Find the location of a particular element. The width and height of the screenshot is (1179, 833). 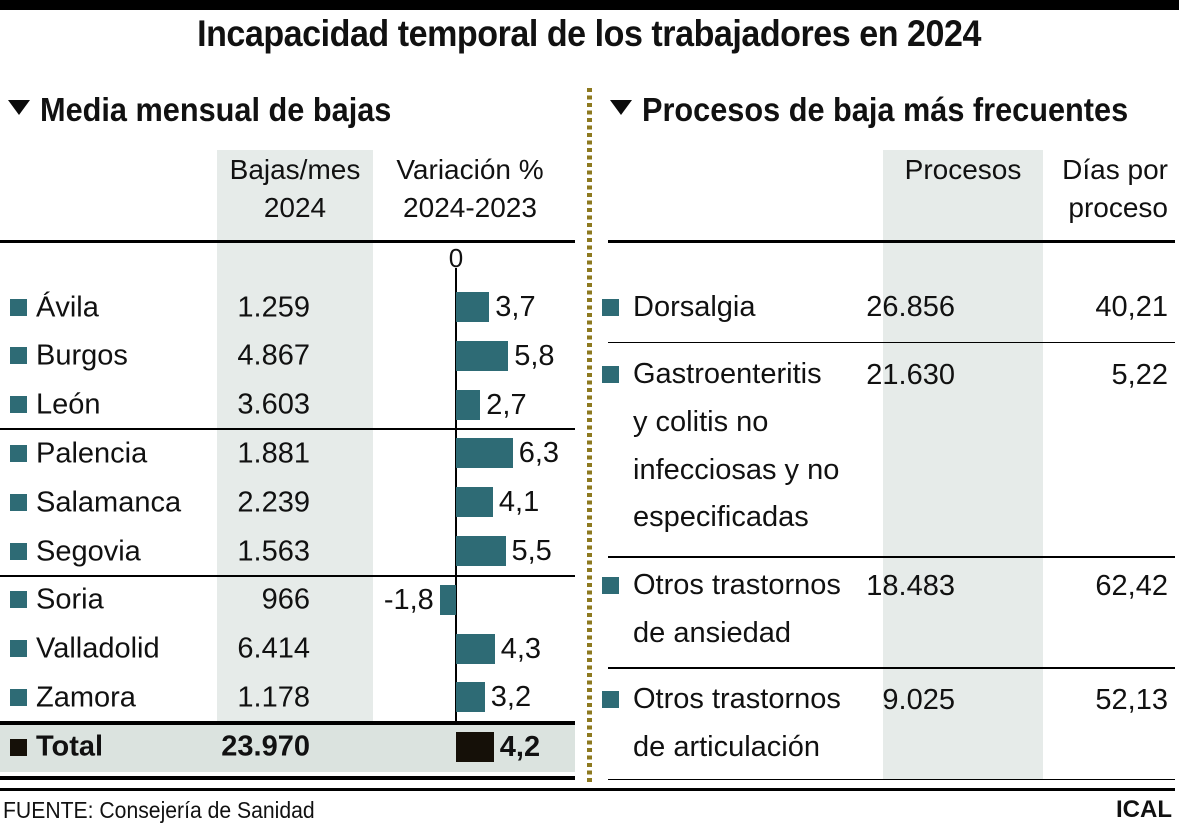

variation-value: -1,8 is located at coordinates (408, 600).